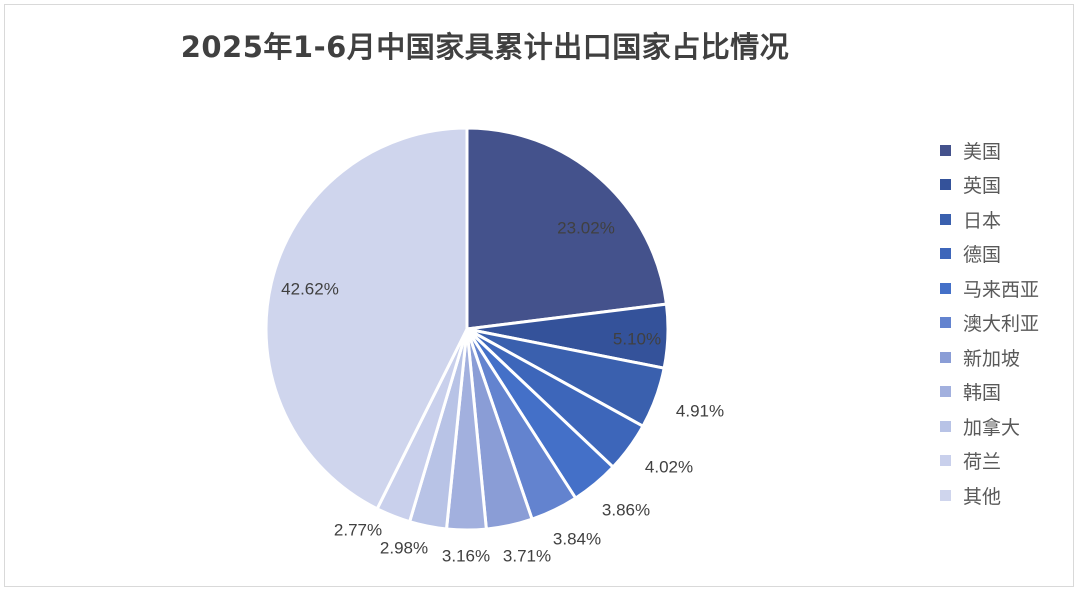  Describe the element at coordinates (466, 555) in the screenshot. I see `data-label: 3.16%` at that location.